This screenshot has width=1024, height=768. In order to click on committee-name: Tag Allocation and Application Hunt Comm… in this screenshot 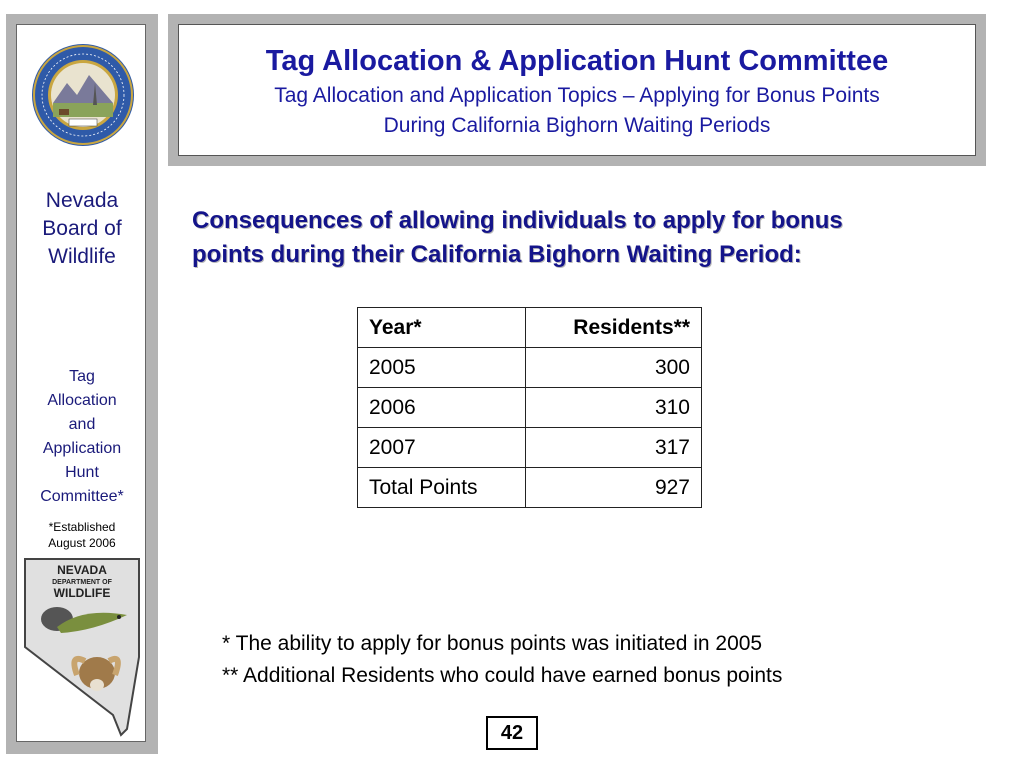, I will do `click(82, 436)`.